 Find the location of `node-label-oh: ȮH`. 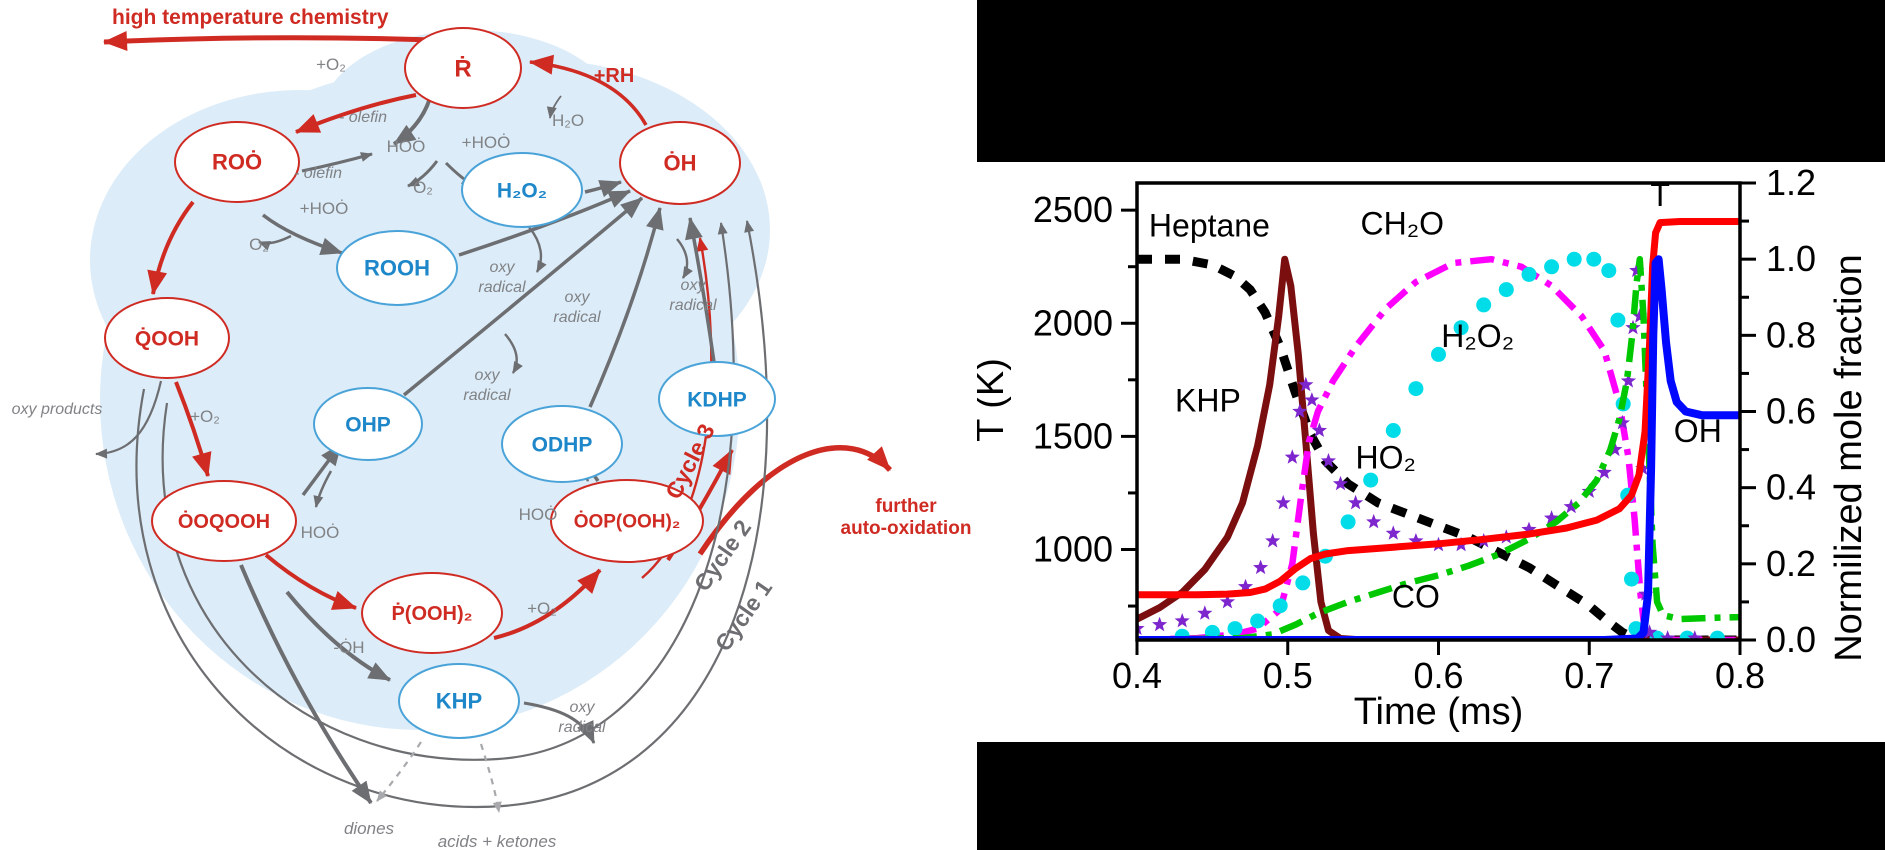

node-label-oh: ȮH is located at coordinates (680, 163).